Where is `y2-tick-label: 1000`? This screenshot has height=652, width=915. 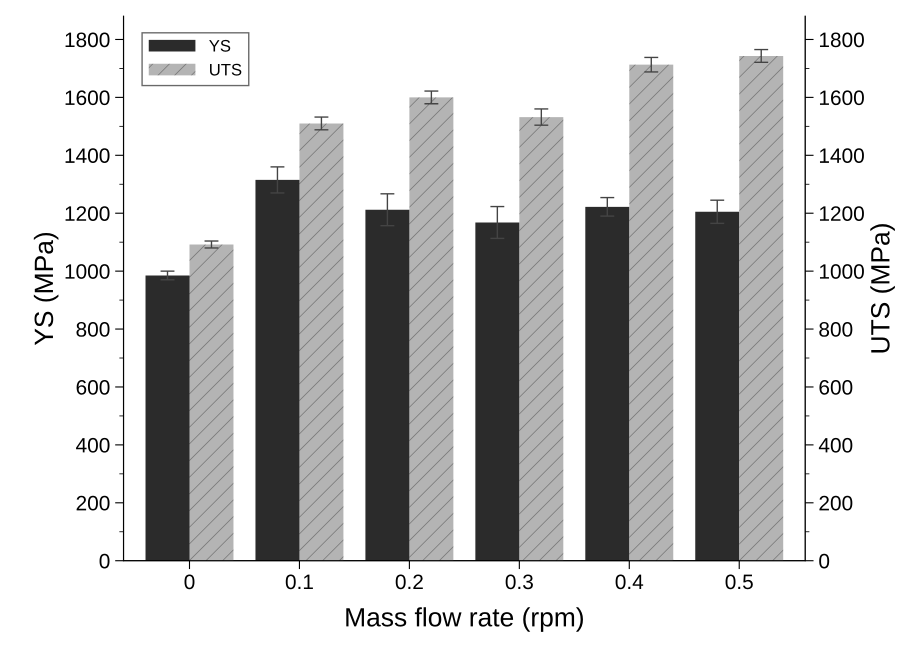
y2-tick-label: 1000 is located at coordinates (842, 271).